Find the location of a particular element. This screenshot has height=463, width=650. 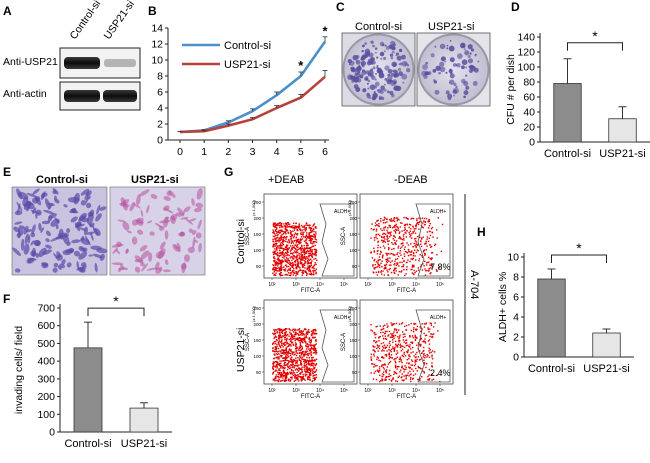

flow-x-tick-label: 10⁴ is located at coordinates (416, 391).